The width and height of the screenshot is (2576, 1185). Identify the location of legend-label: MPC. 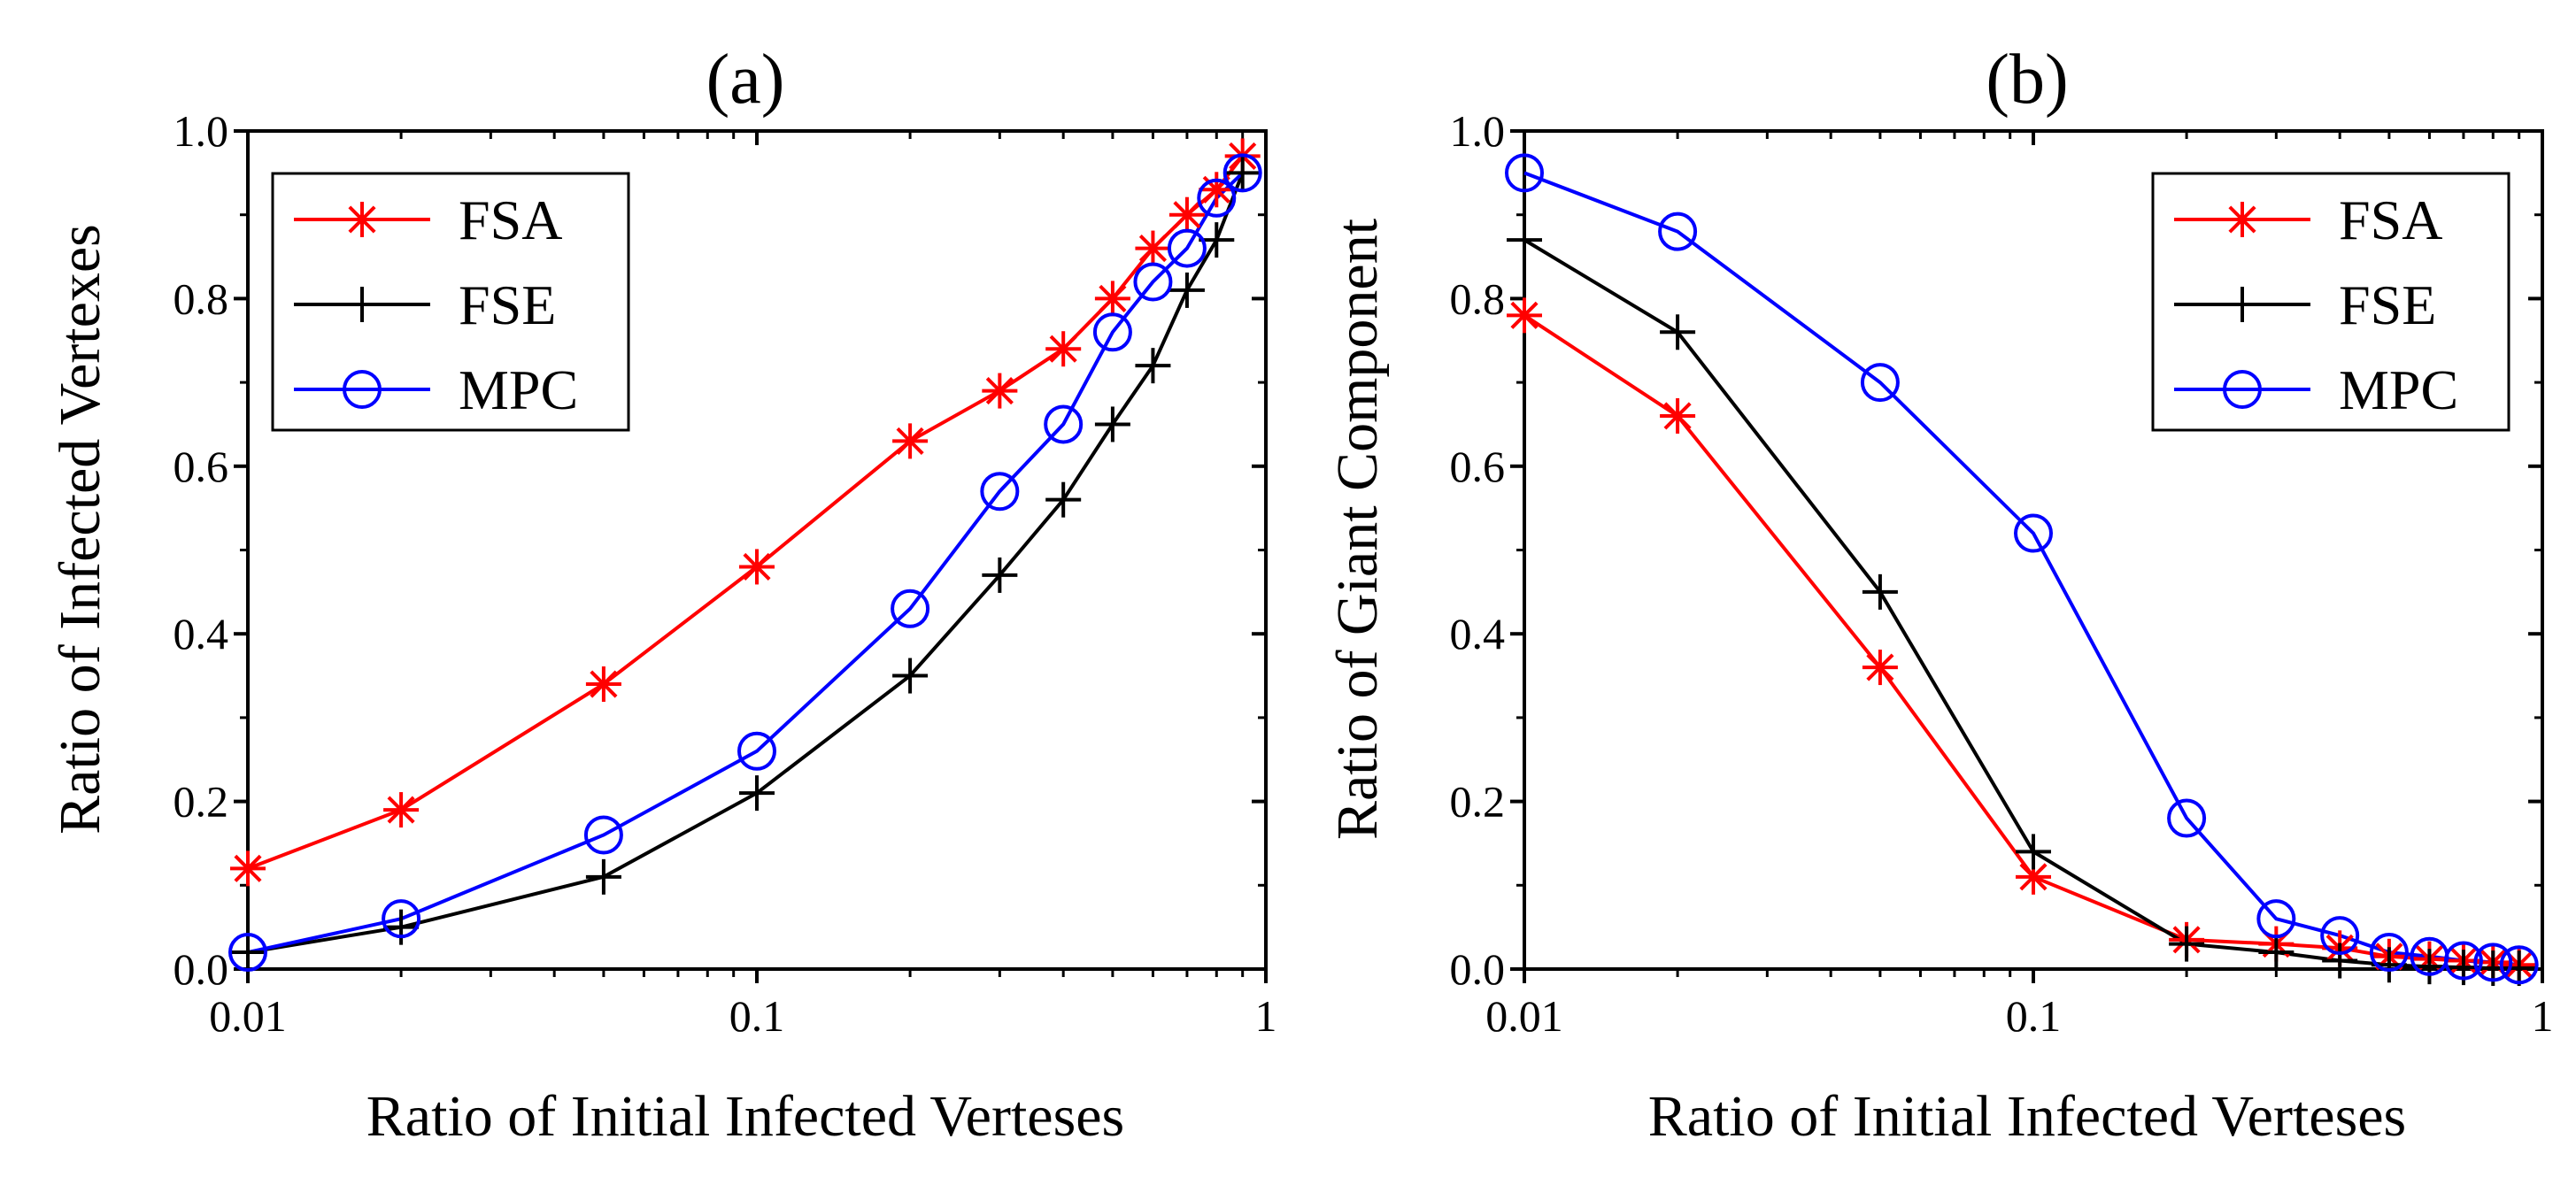
(2398, 389).